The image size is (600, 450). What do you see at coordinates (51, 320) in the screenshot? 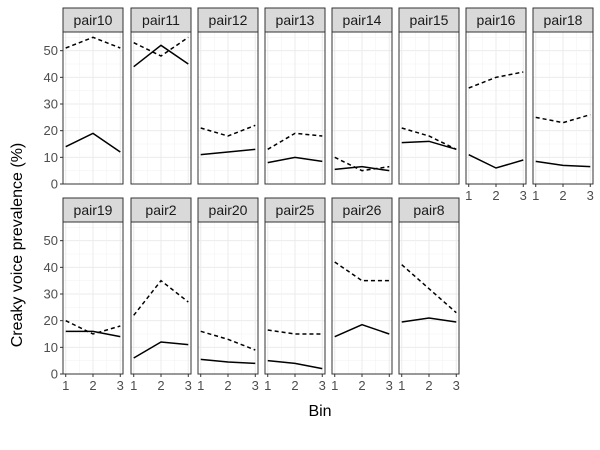
I see `y-tick-label: 20` at bounding box center [51, 320].